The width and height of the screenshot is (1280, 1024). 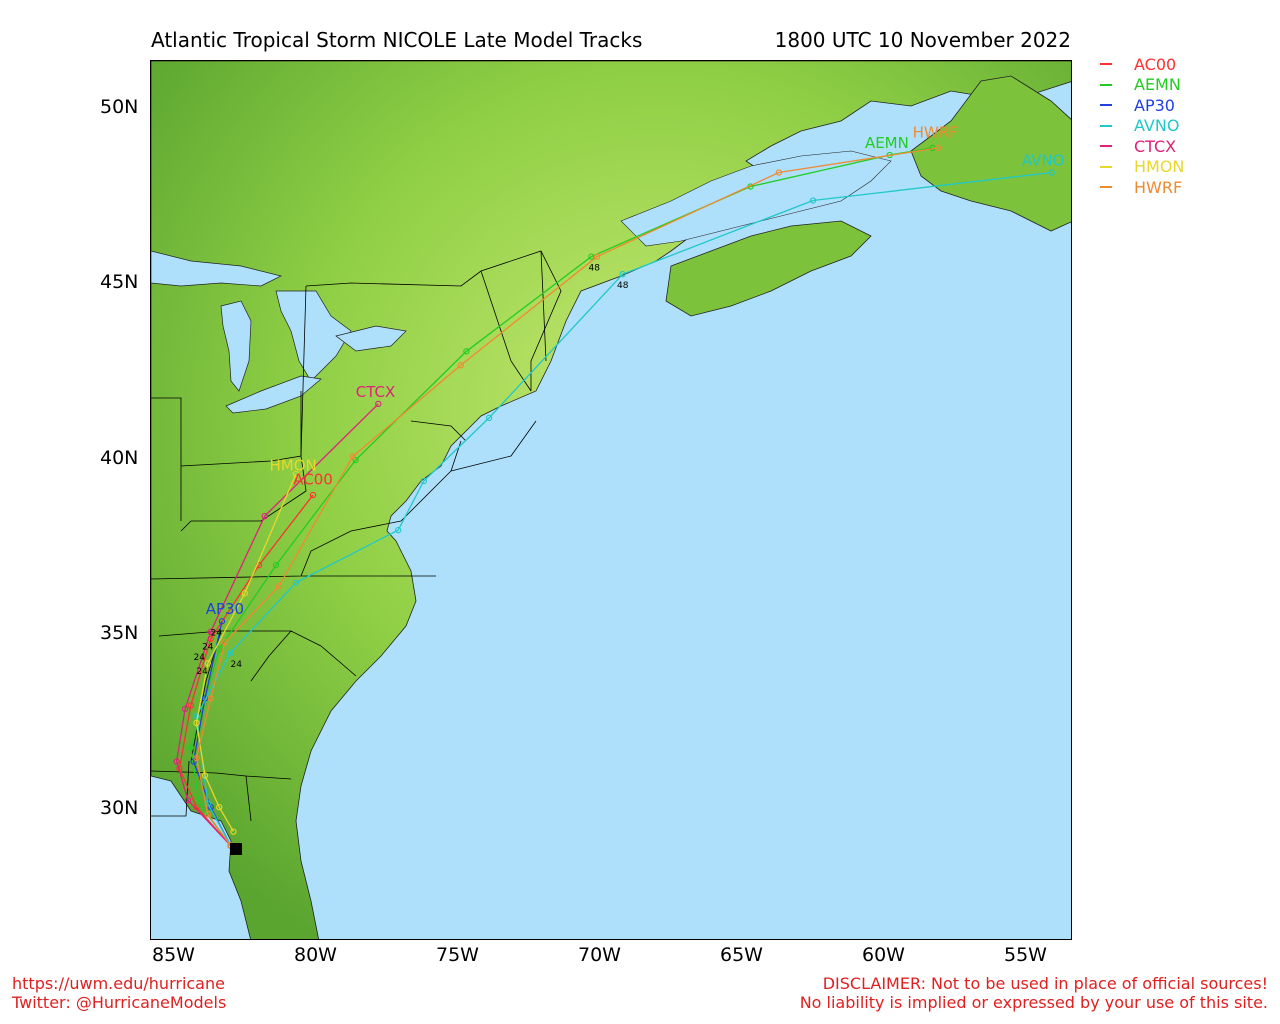 What do you see at coordinates (119, 458) in the screenshot?
I see `lat-label-40n: 40N` at bounding box center [119, 458].